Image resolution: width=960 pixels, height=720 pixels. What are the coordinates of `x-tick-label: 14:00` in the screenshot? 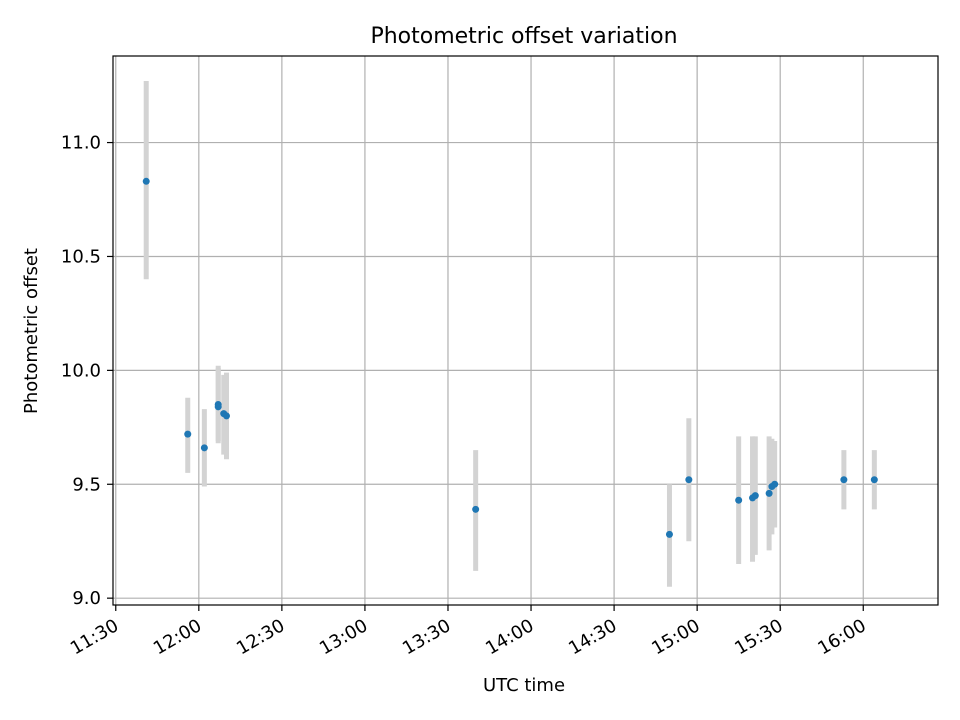 It's located at (509, 637).